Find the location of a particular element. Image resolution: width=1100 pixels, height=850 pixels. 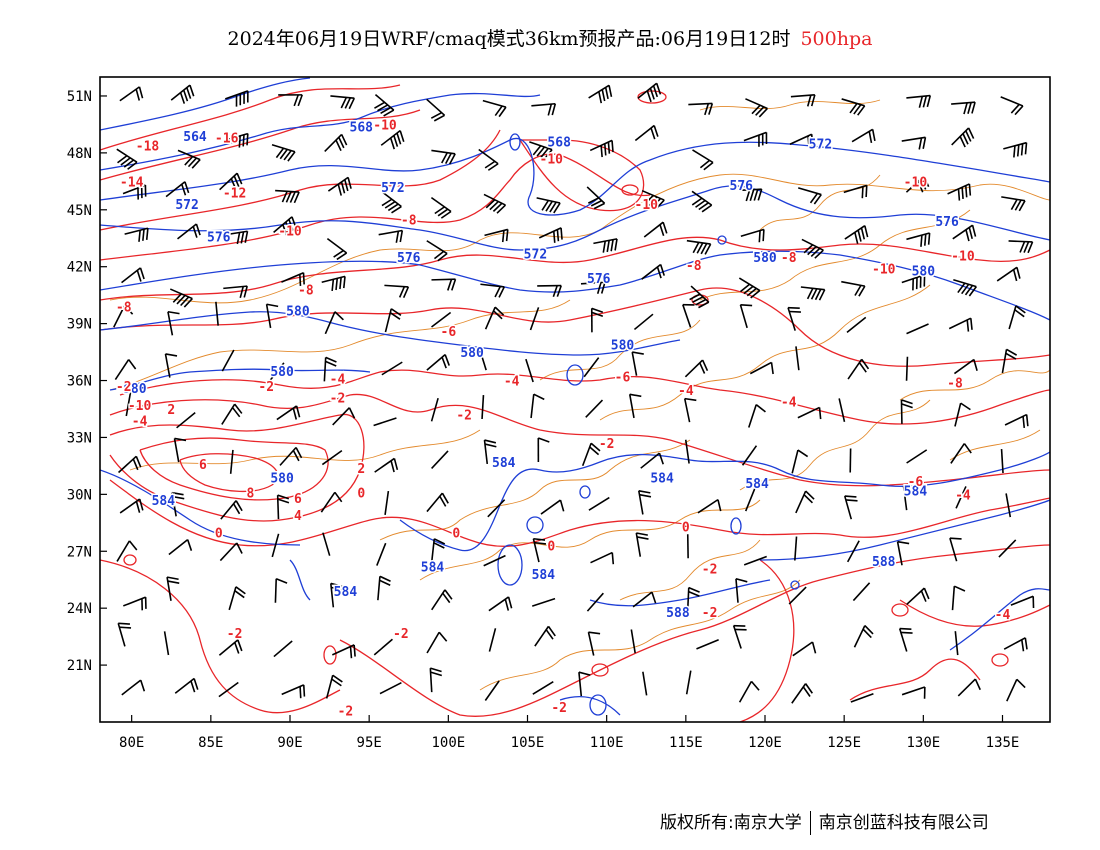

x-tick-label: 130E is located at coordinates (923, 743).